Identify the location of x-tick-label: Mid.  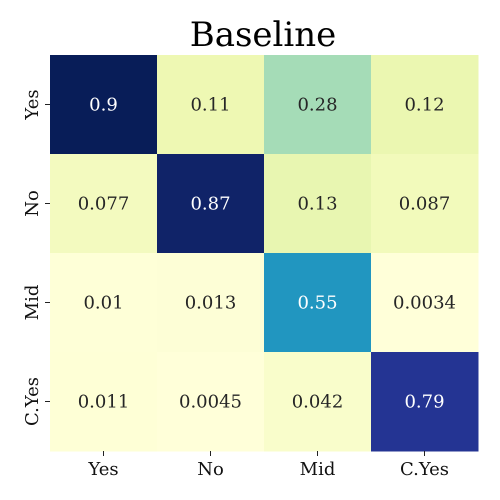
(318, 469).